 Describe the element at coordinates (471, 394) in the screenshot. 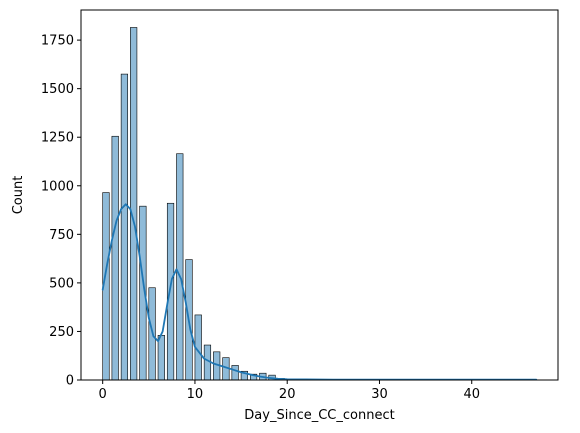

I see `x-tick-label: 40` at that location.